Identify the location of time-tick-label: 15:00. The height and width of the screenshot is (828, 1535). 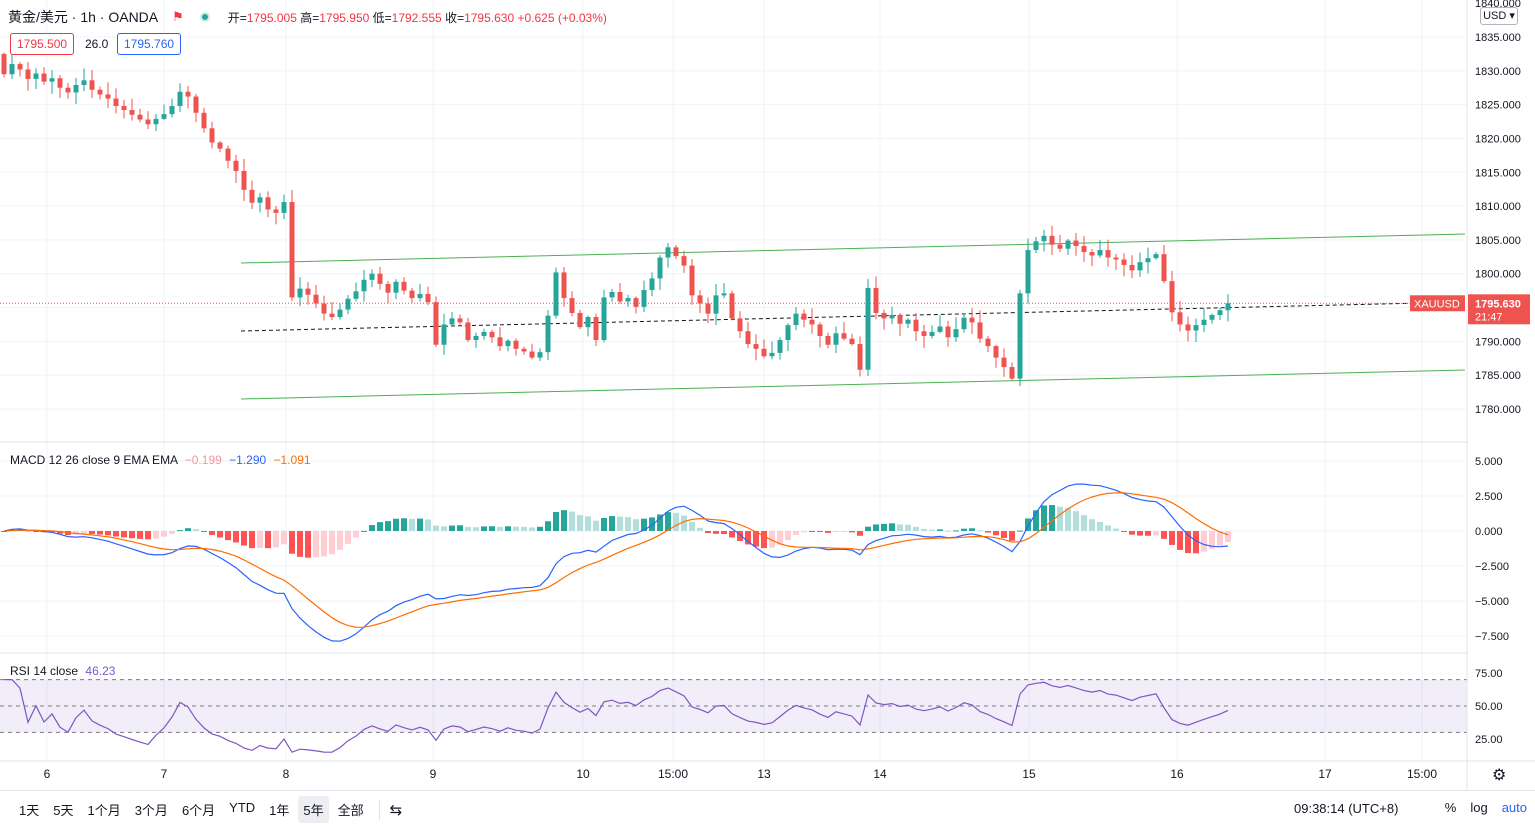
(673, 774).